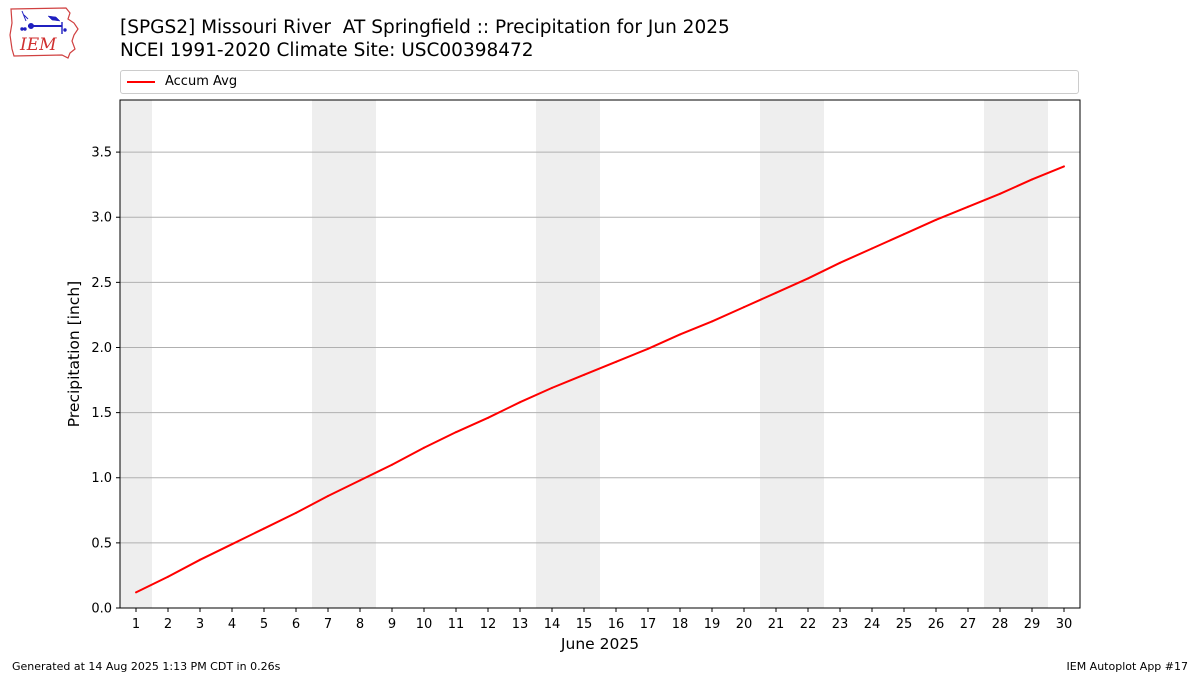 The height and width of the screenshot is (675, 1200). I want to click on x-tick-label: 29, so click(1032, 624).